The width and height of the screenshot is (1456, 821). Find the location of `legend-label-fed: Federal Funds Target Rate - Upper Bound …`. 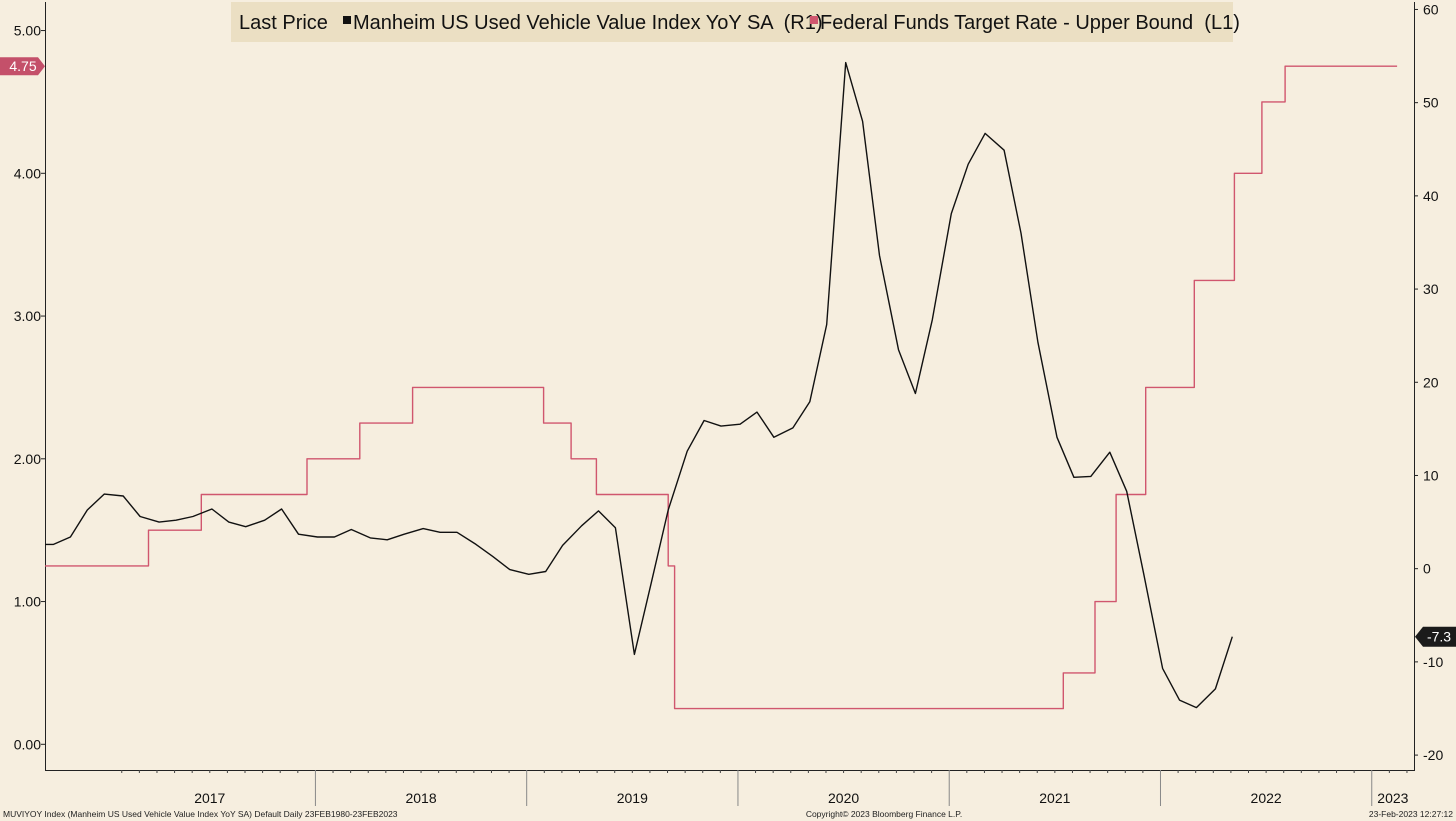

legend-label-fed: Federal Funds Target Rate - Upper Bound … is located at coordinates (1030, 23).